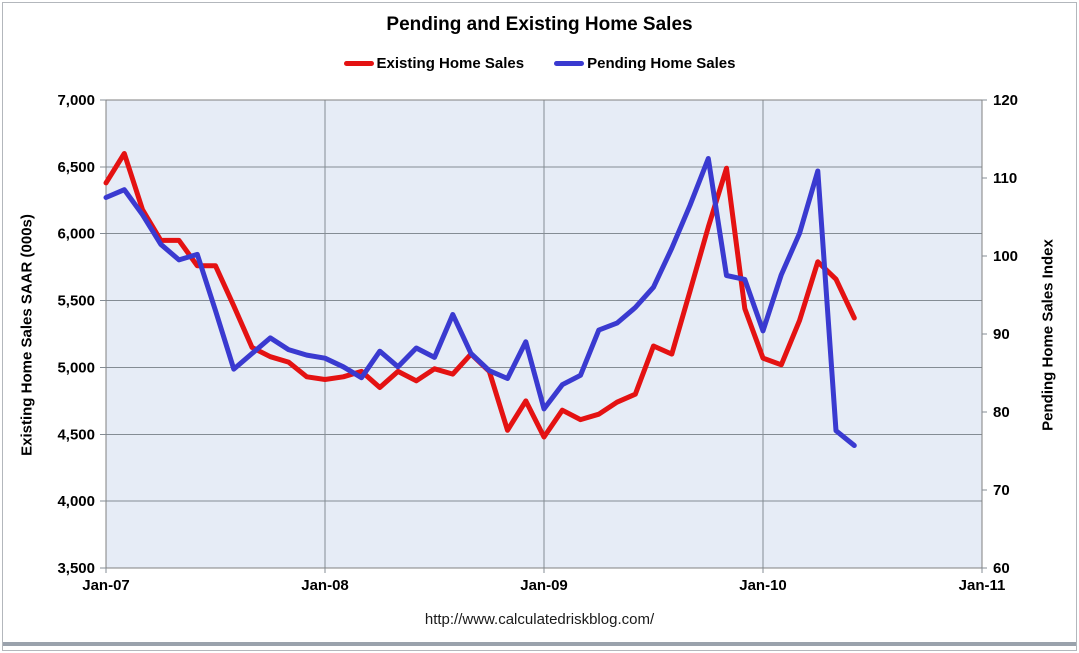 The width and height of the screenshot is (1079, 653). I want to click on bottom-edge-bar, so click(539, 644).